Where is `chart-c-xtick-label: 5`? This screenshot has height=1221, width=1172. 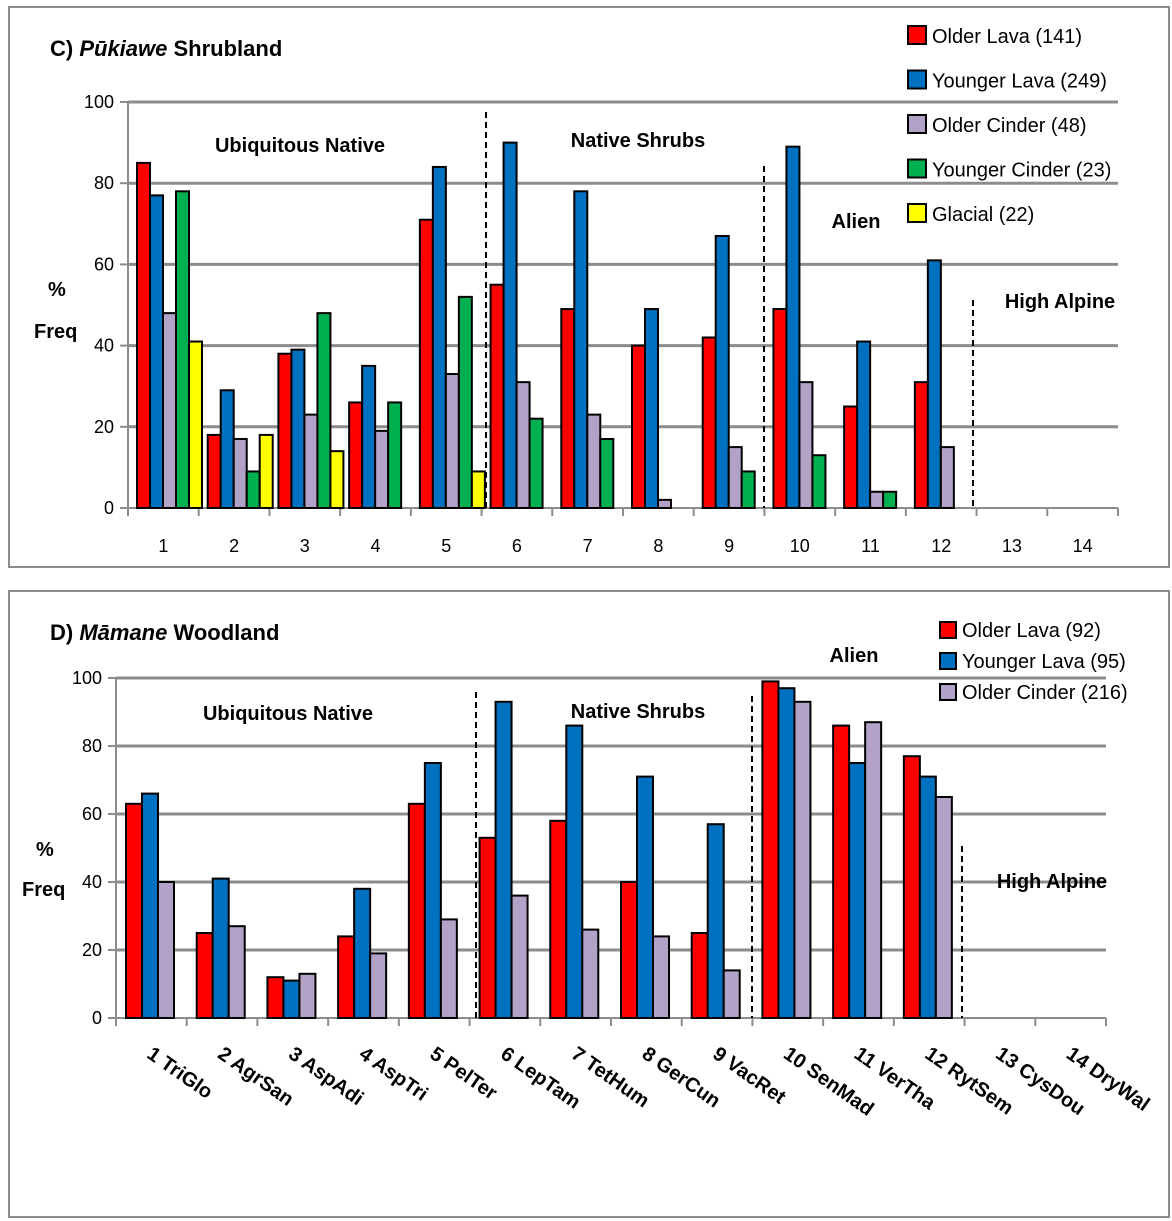
chart-c-xtick-label: 5 is located at coordinates (446, 546).